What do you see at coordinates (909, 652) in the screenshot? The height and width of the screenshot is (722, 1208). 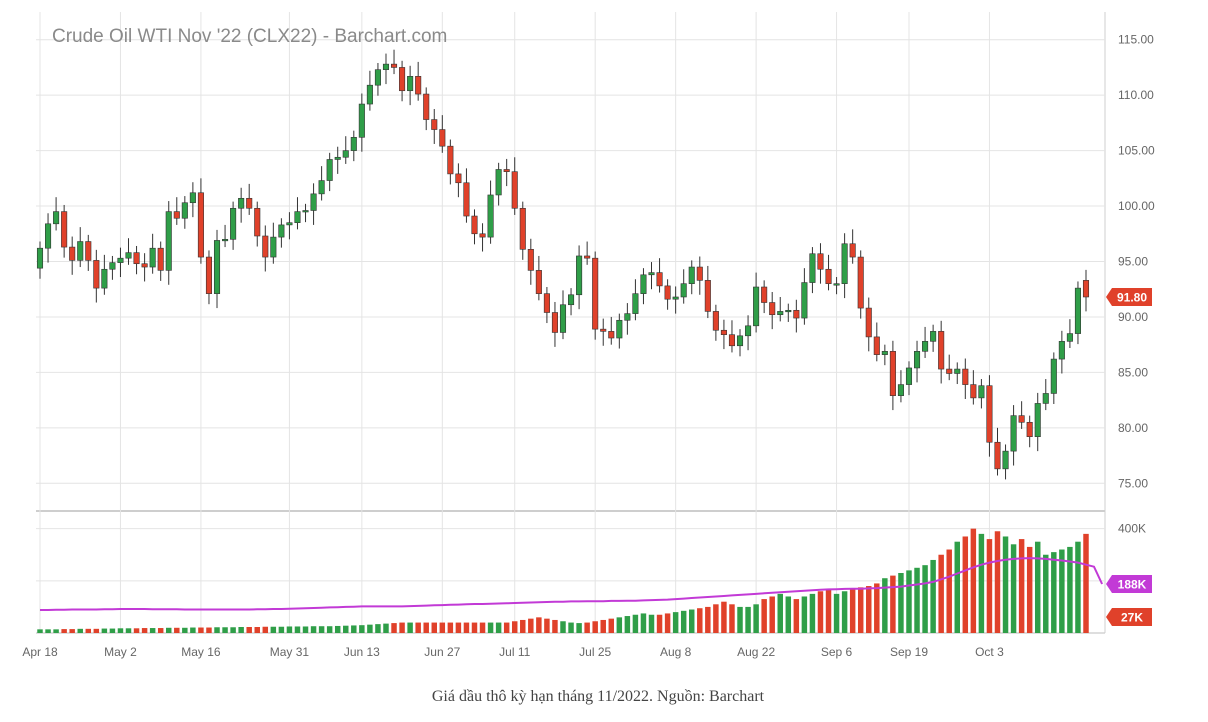 I see `date-tick-label: Sep 19` at bounding box center [909, 652].